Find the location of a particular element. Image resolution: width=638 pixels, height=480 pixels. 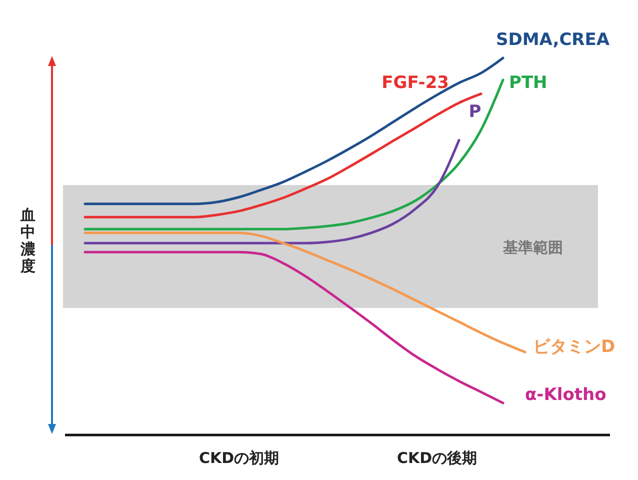

series-label: FGF-23 is located at coordinates (415, 82).